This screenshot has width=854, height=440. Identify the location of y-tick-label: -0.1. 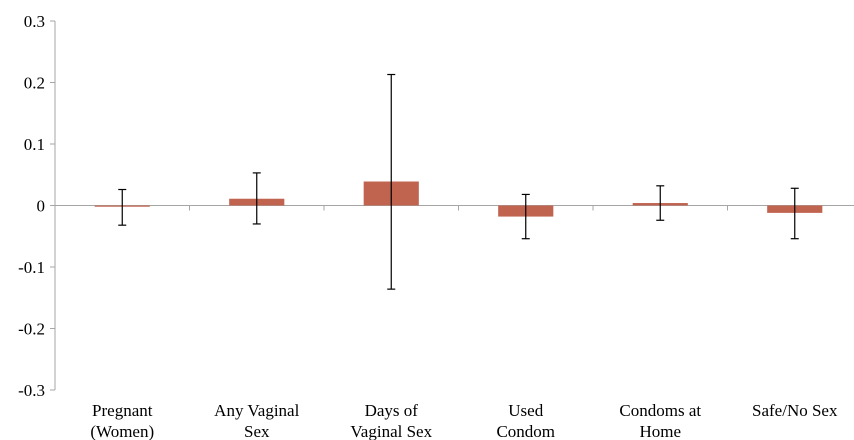
(31, 267).